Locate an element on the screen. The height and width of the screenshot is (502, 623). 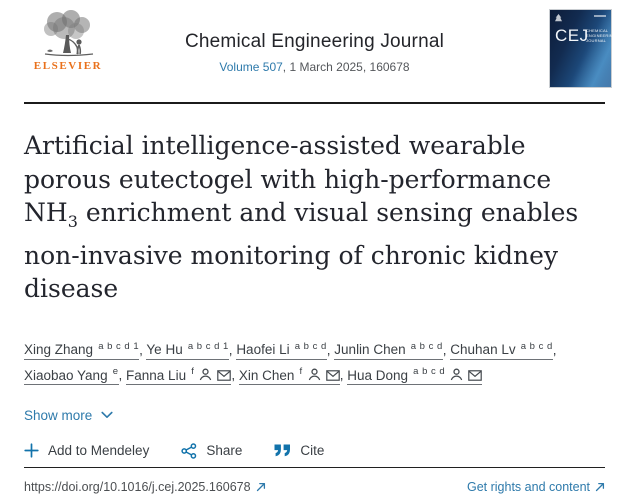
cite-label: Cite is located at coordinates (312, 450).